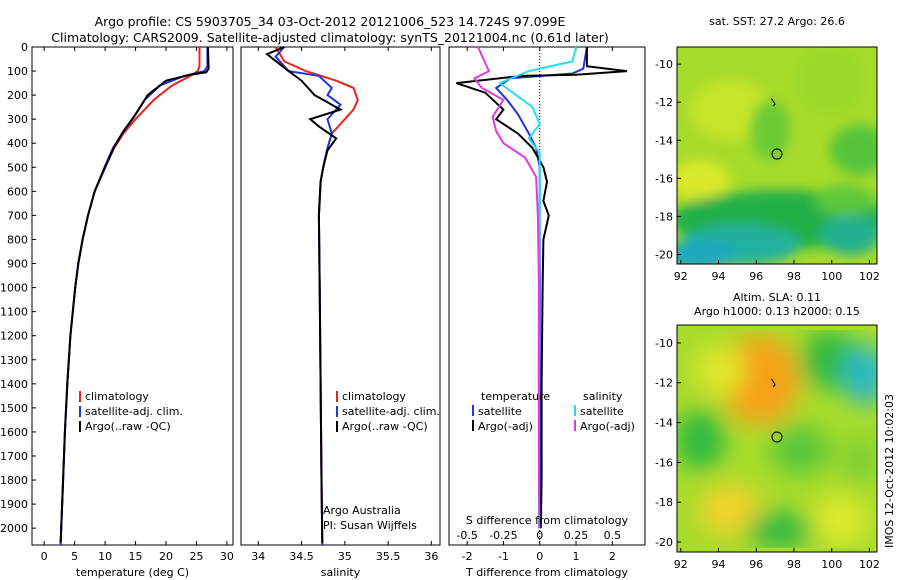 The height and width of the screenshot is (580, 900). I want to click on salinity-tick-label: 0.5, so click(613, 535).